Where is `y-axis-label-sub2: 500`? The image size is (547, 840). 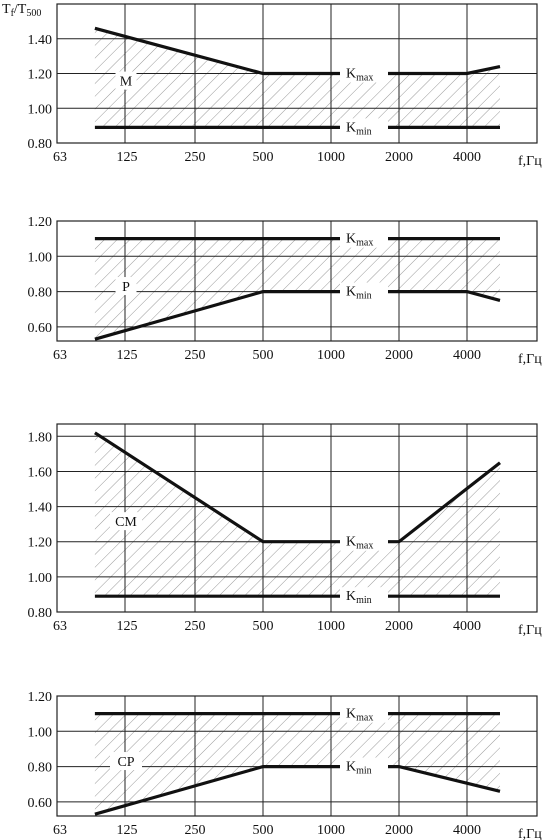 y-axis-label-sub2: 500 is located at coordinates (33, 13).